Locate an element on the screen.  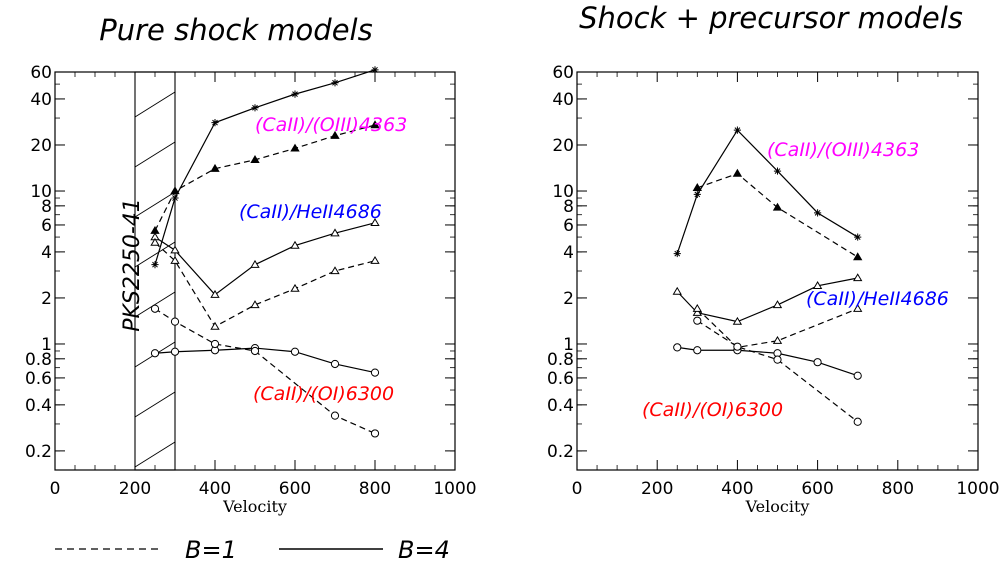
y-tick-label: 0.6 is located at coordinates (38, 379).